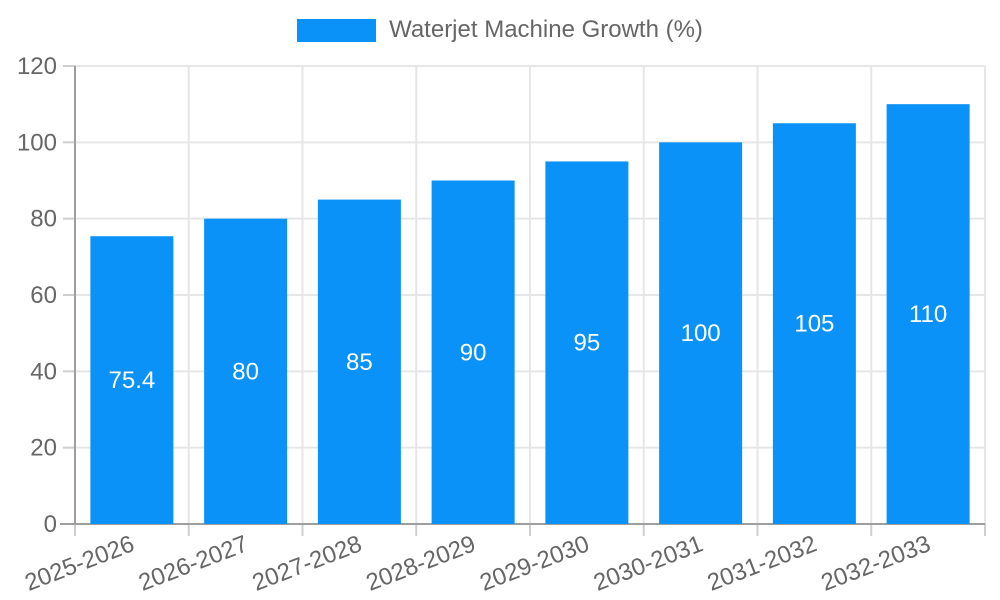  I want to click on x-tick-label: 2028-2029, so click(420, 563).